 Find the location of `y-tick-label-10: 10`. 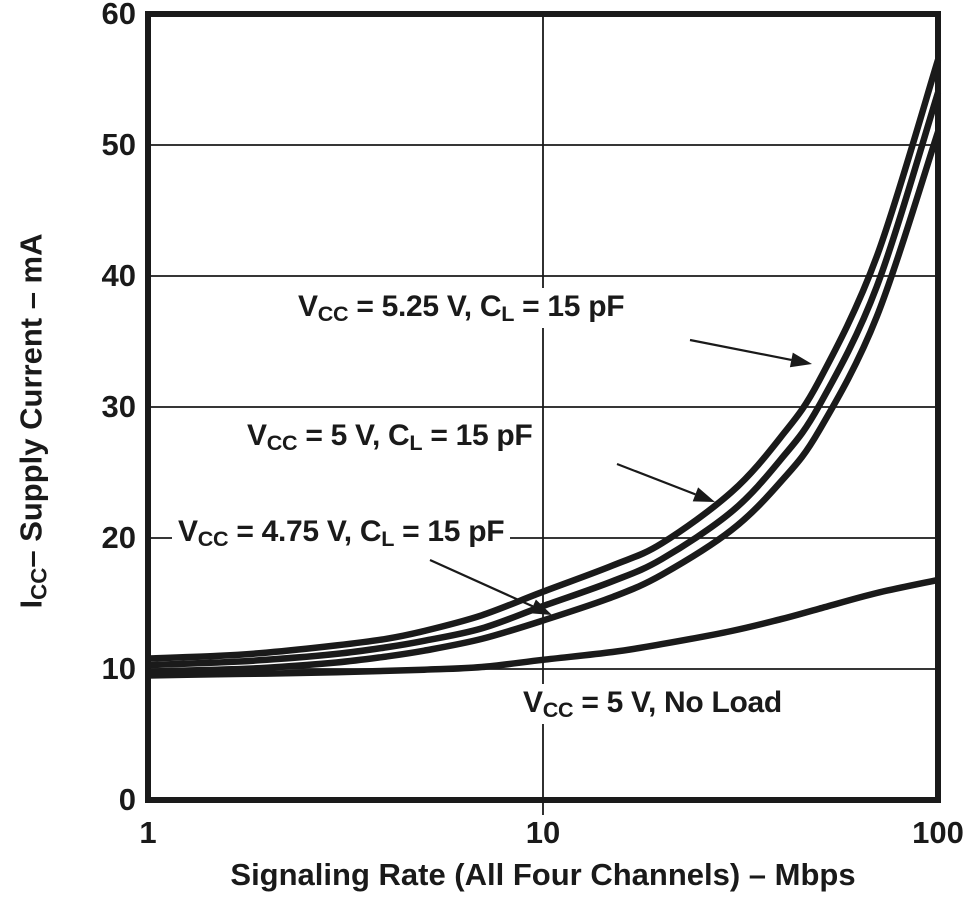

y-tick-label-10: 10 is located at coordinates (118, 668).